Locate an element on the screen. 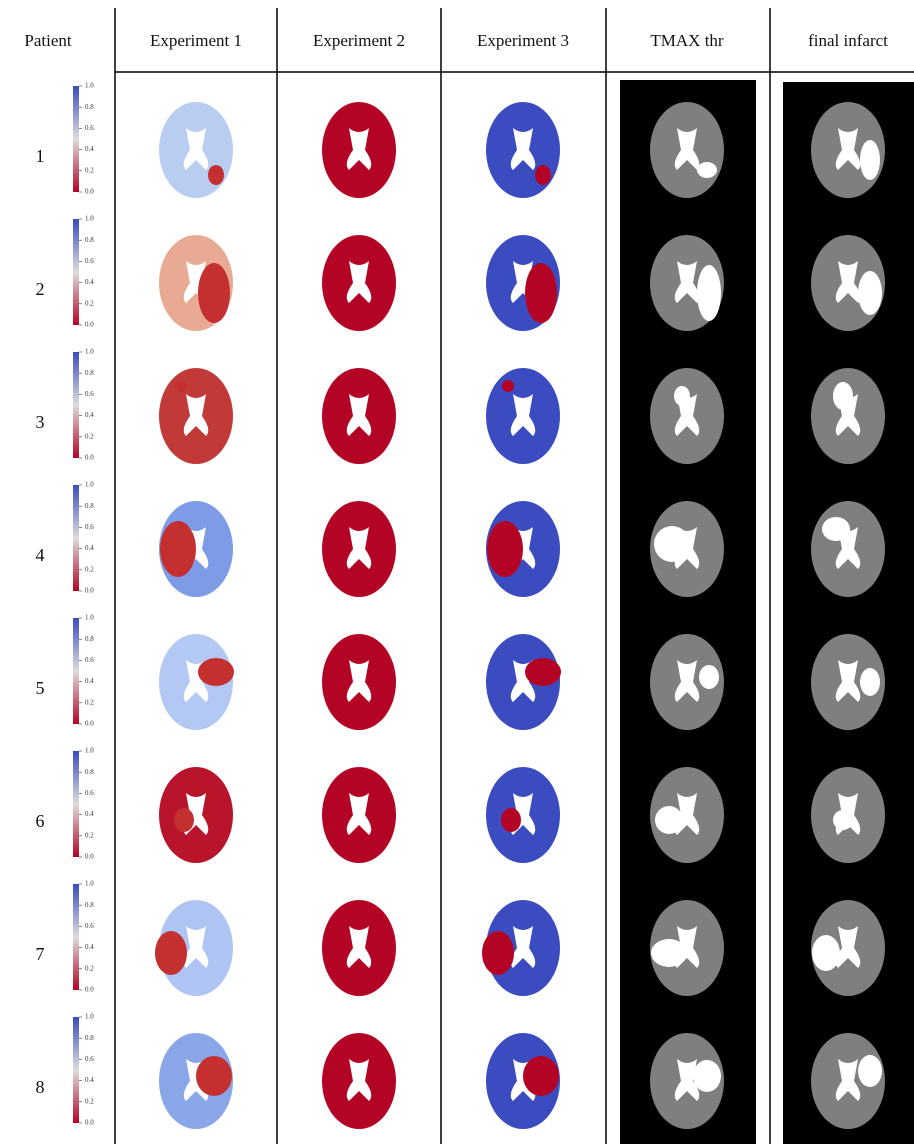 This screenshot has height=1144, width=914. column-header: Experiment 1 is located at coordinates (196, 40).